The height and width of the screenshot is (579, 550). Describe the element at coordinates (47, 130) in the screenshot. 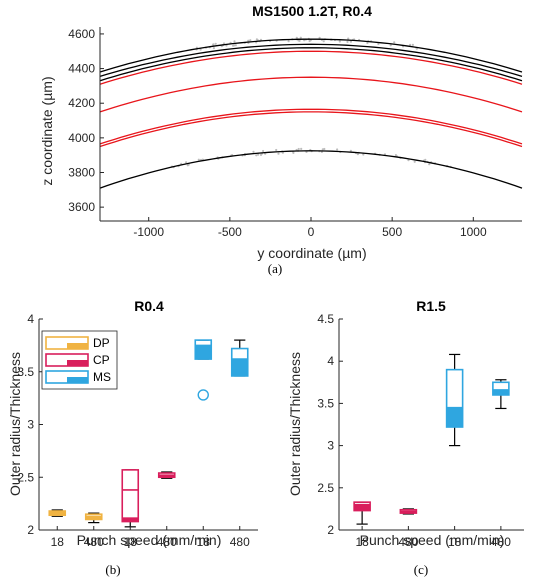

I see `chart-a-ylabel: z coordinate (µm)` at that location.